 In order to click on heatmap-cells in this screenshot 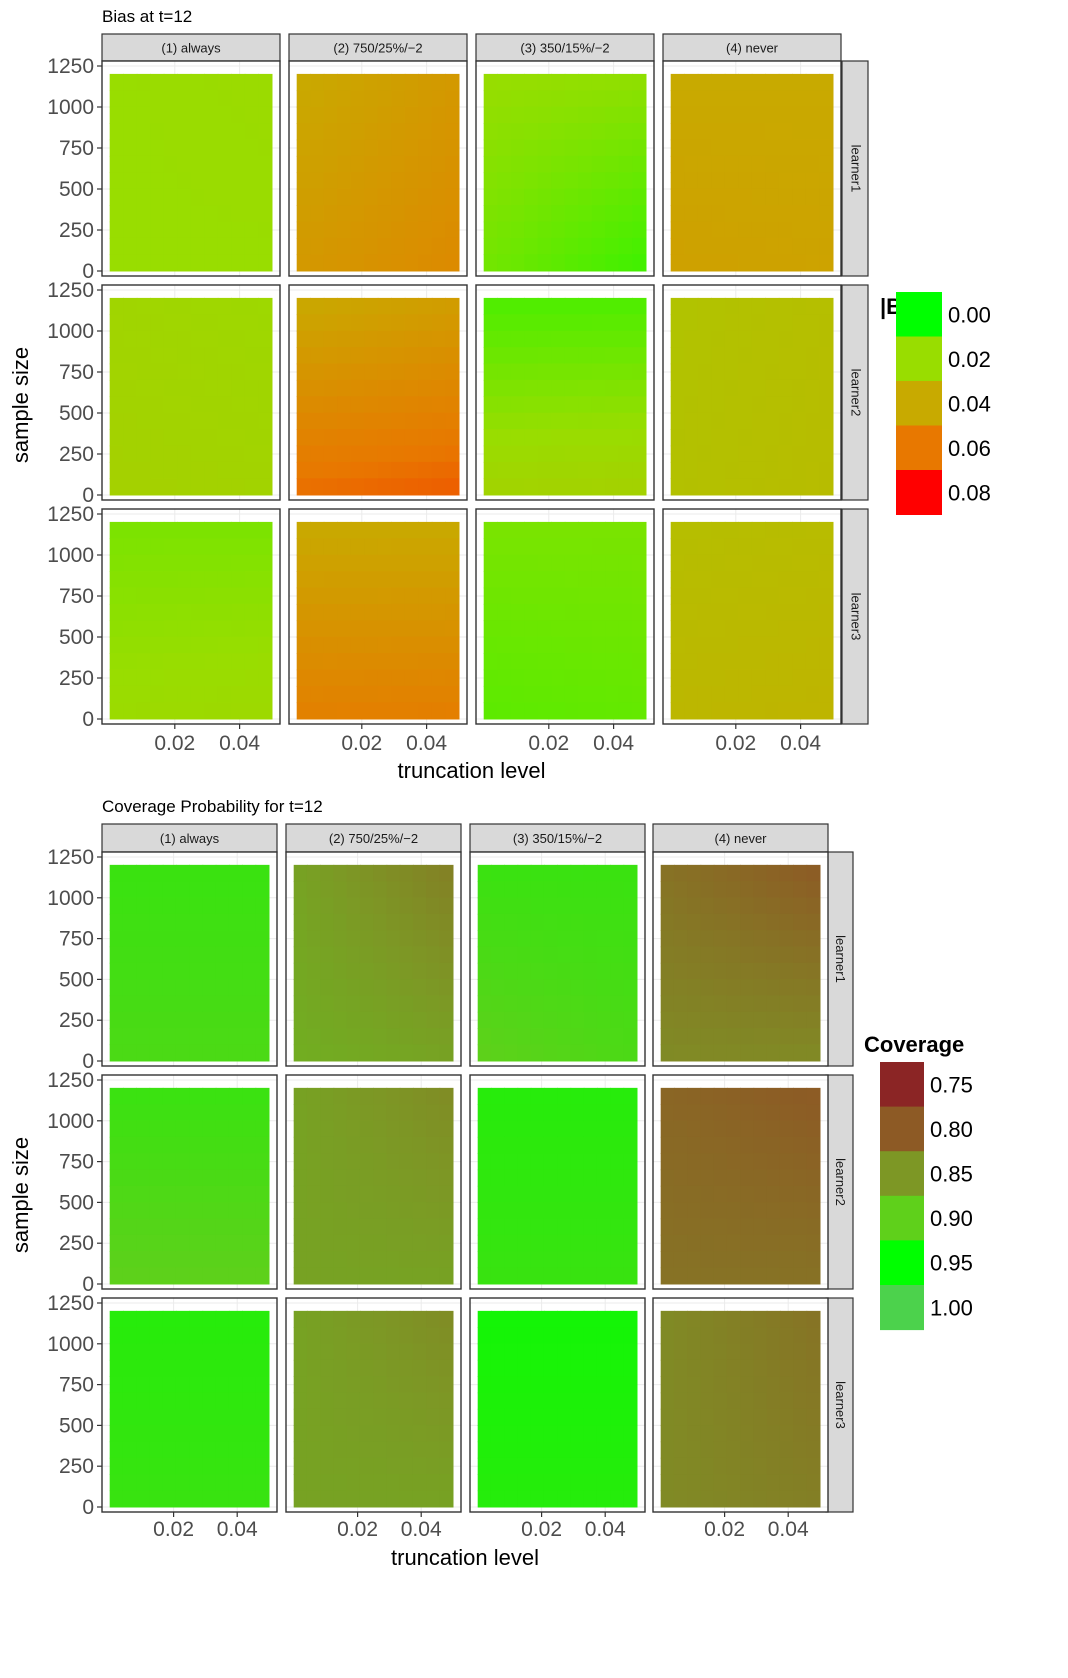, I will do `click(373, 1409)`.